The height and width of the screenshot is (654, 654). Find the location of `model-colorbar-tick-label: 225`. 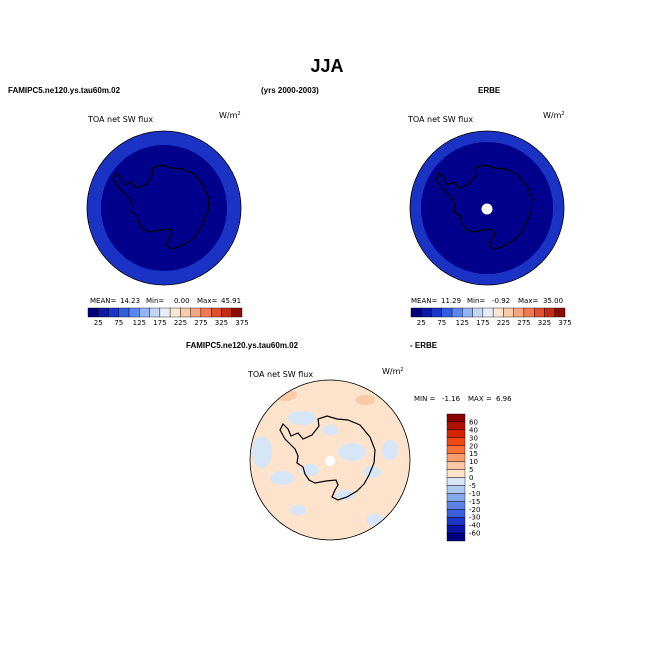

model-colorbar-tick-label: 225 is located at coordinates (180, 323).